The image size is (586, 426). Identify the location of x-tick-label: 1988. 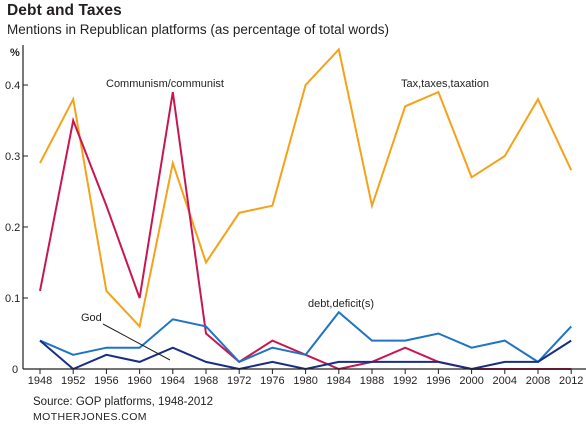
(372, 381).